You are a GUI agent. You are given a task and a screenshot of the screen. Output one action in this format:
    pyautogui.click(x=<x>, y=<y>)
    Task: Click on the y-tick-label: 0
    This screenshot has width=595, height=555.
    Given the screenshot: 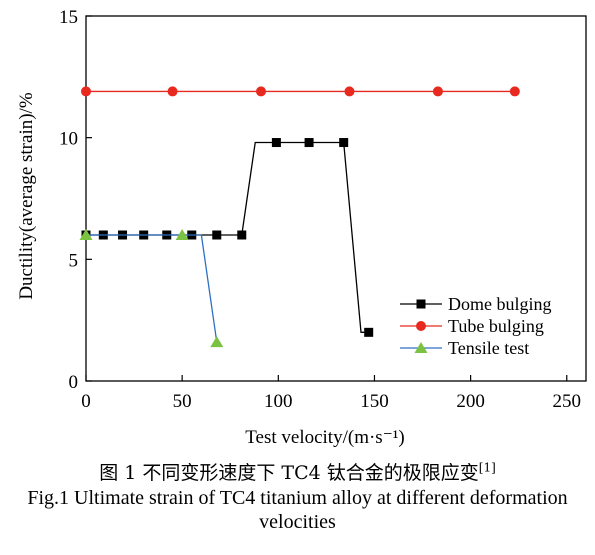 What is the action you would take?
    pyautogui.click(x=74, y=382)
    